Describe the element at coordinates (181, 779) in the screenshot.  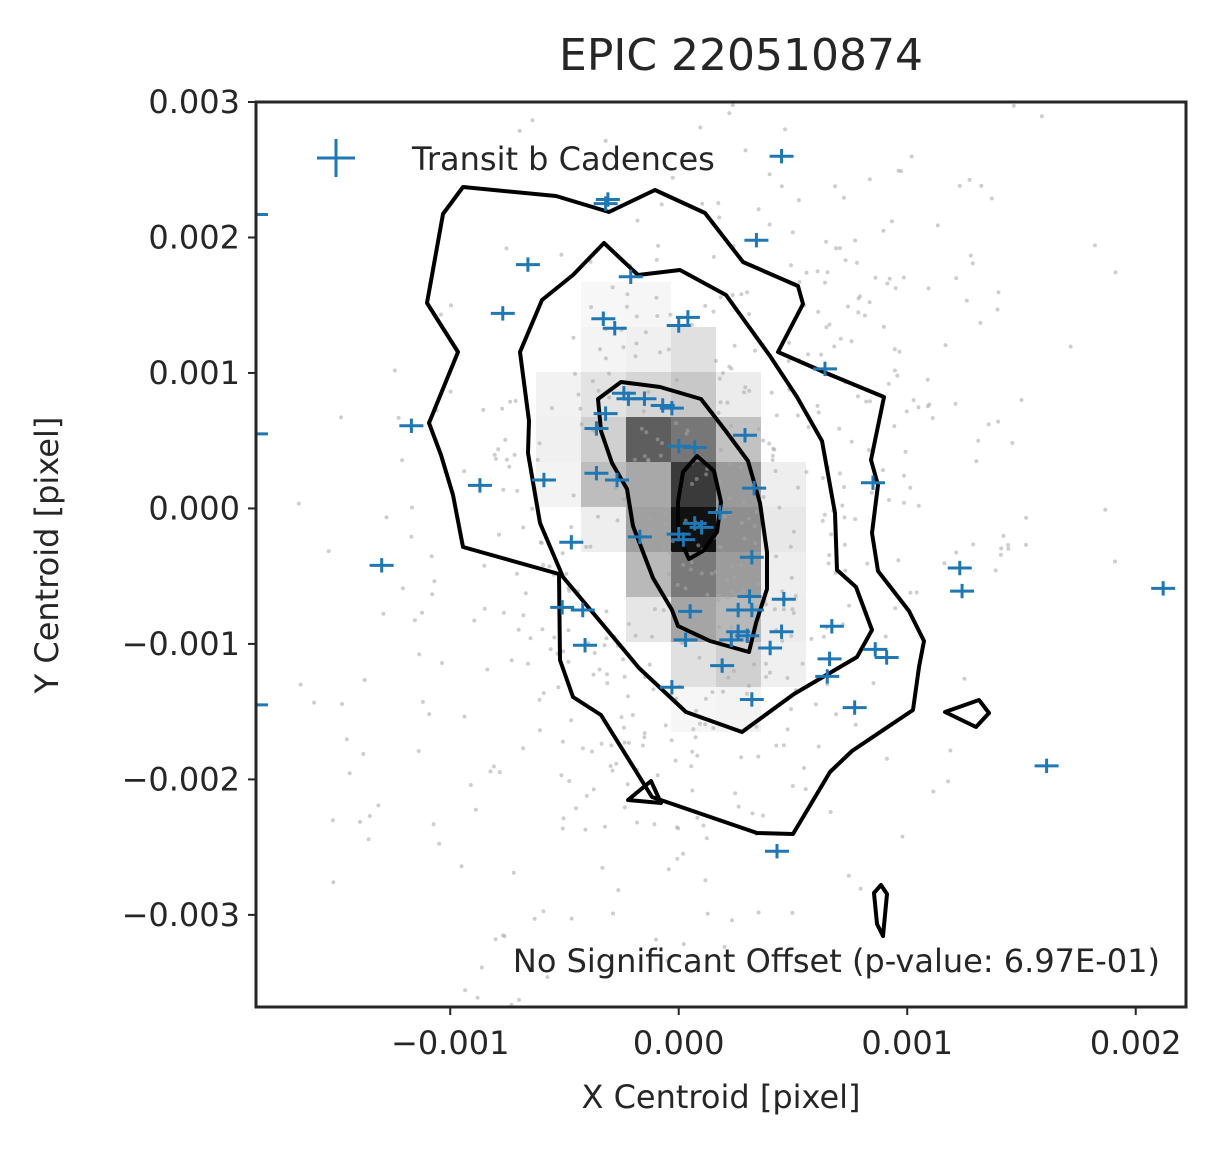
I see `y-tick-label: −0.002` at that location.